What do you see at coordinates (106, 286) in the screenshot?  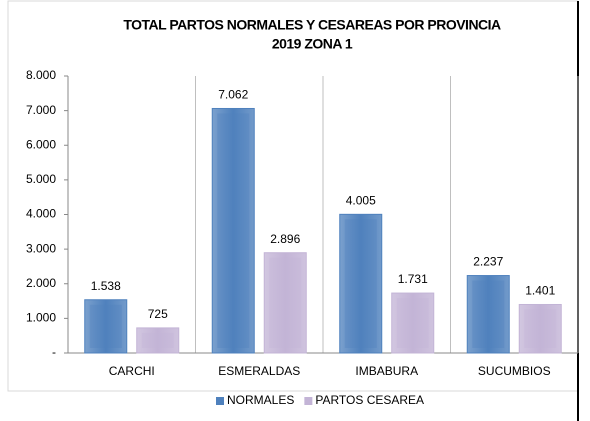 I see `value-label: 1.538` at bounding box center [106, 286].